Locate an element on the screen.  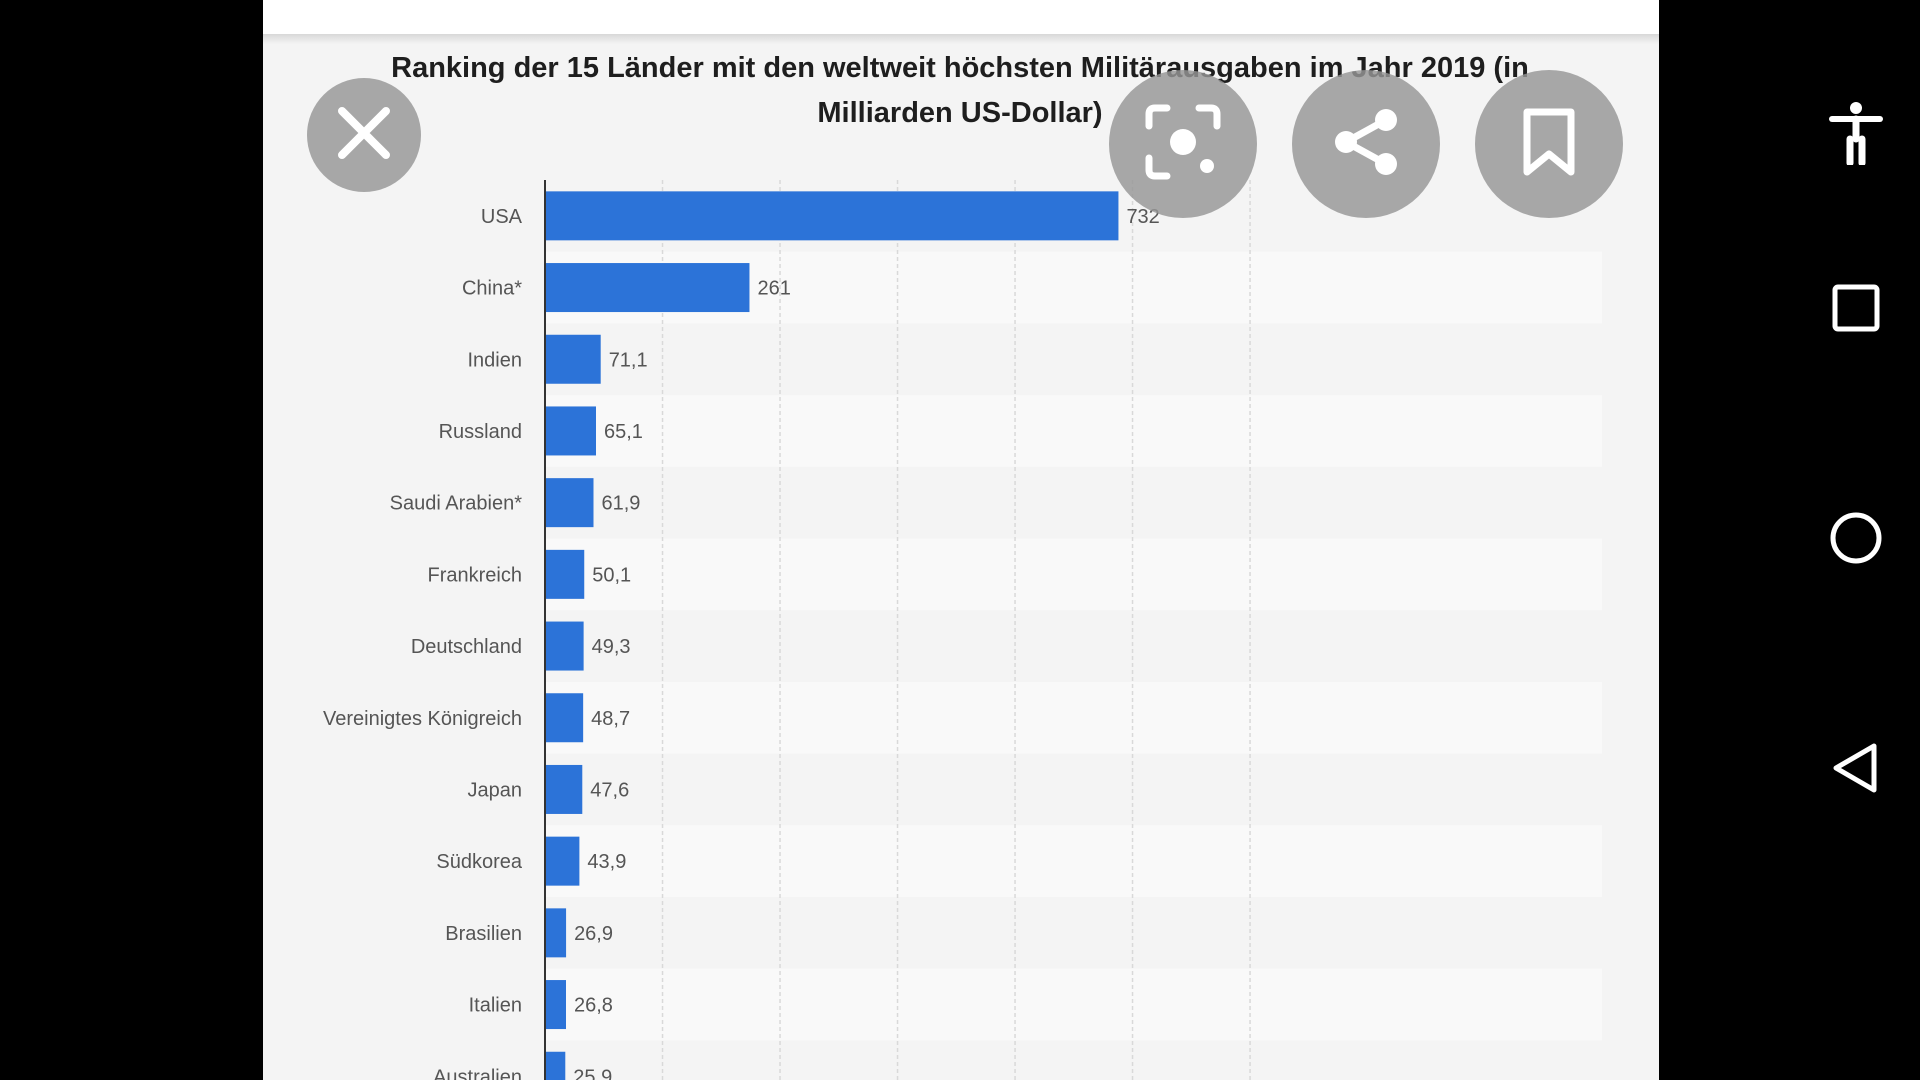
value-label: 61,9 is located at coordinates (620, 504).